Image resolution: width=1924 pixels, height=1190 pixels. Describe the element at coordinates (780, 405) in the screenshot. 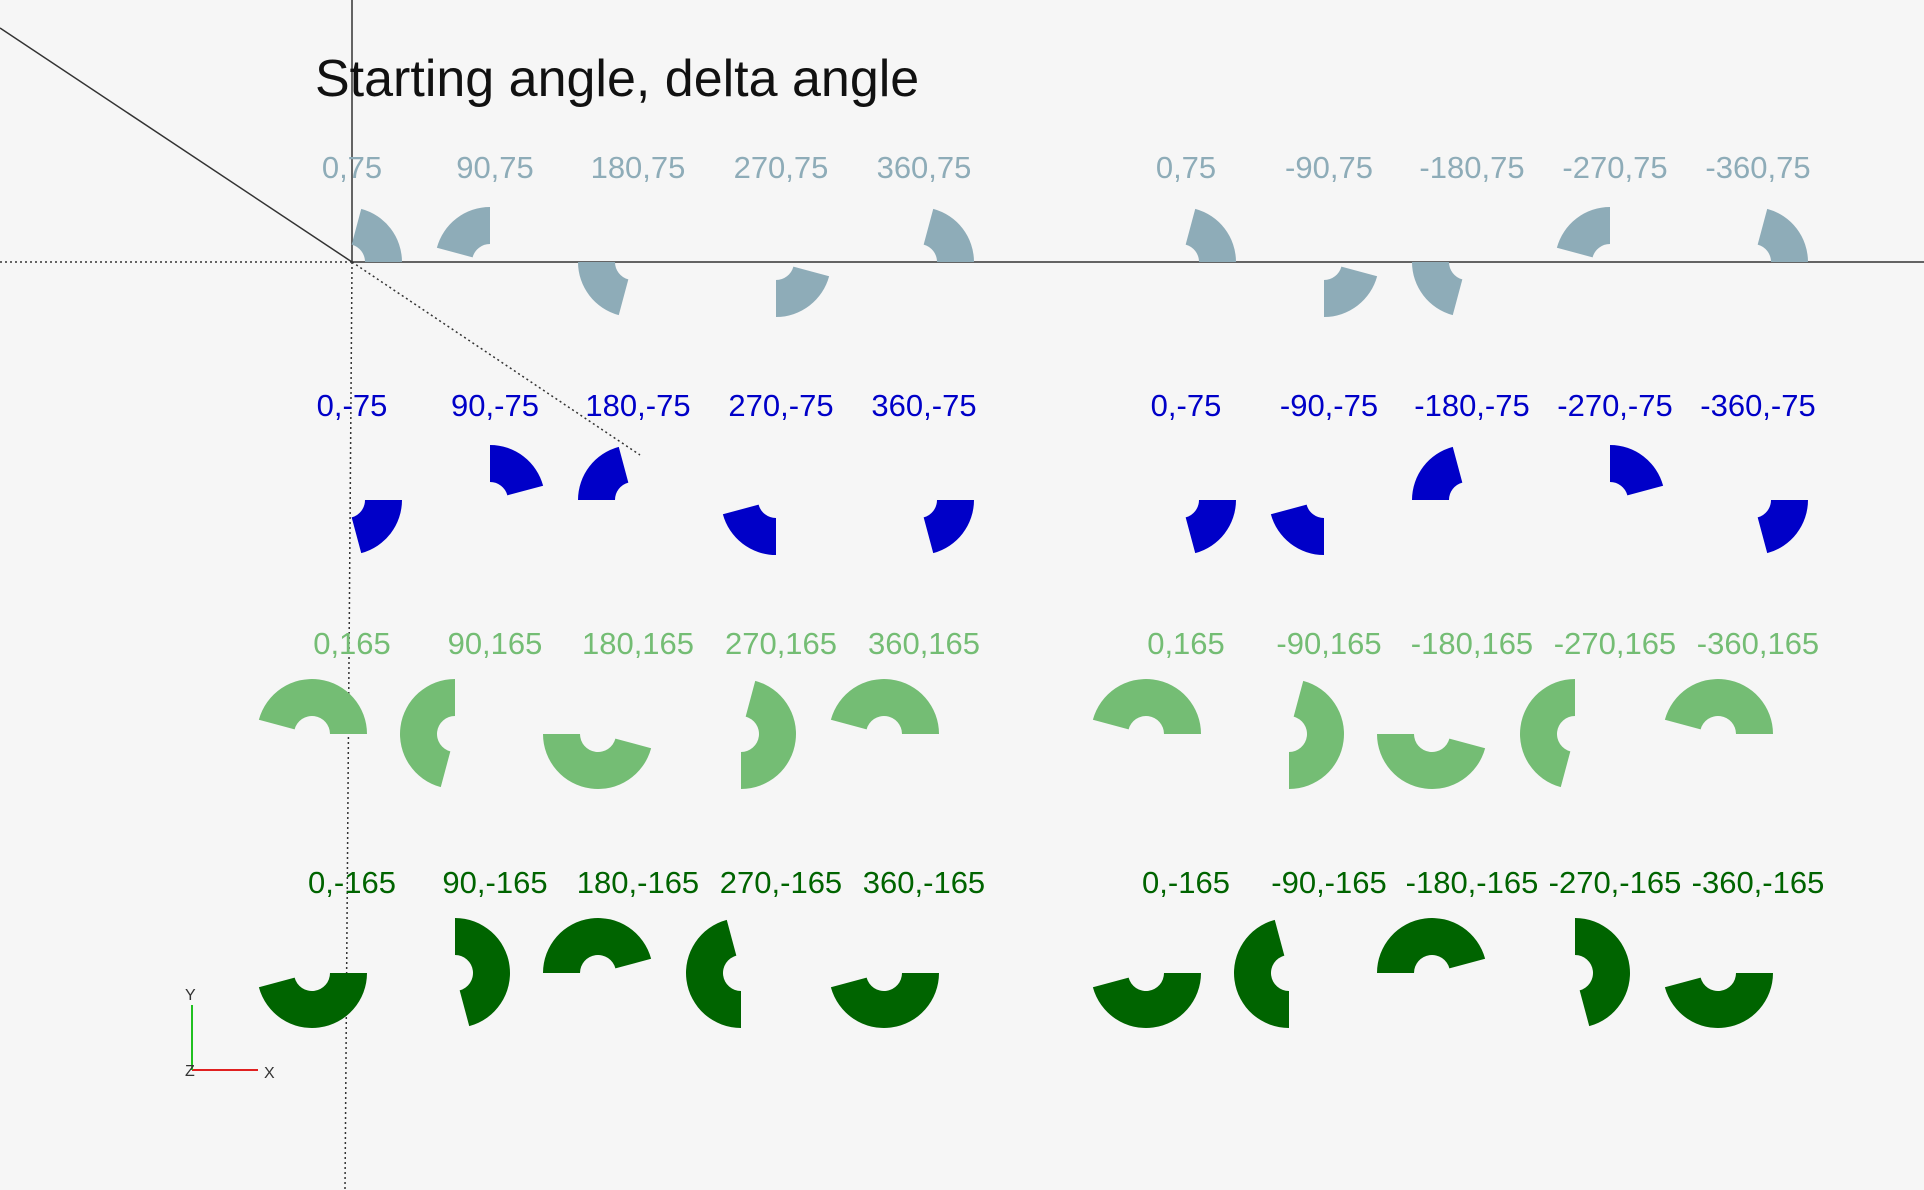

I see `sector-label: 270,-75` at that location.